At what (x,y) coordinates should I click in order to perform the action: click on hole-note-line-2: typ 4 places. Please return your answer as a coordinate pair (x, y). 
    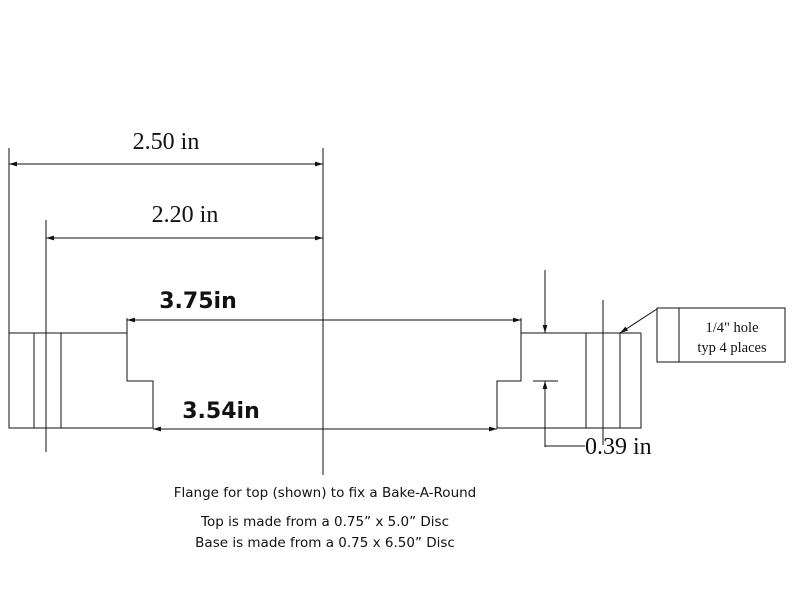
    Looking at the image, I should click on (732, 348).